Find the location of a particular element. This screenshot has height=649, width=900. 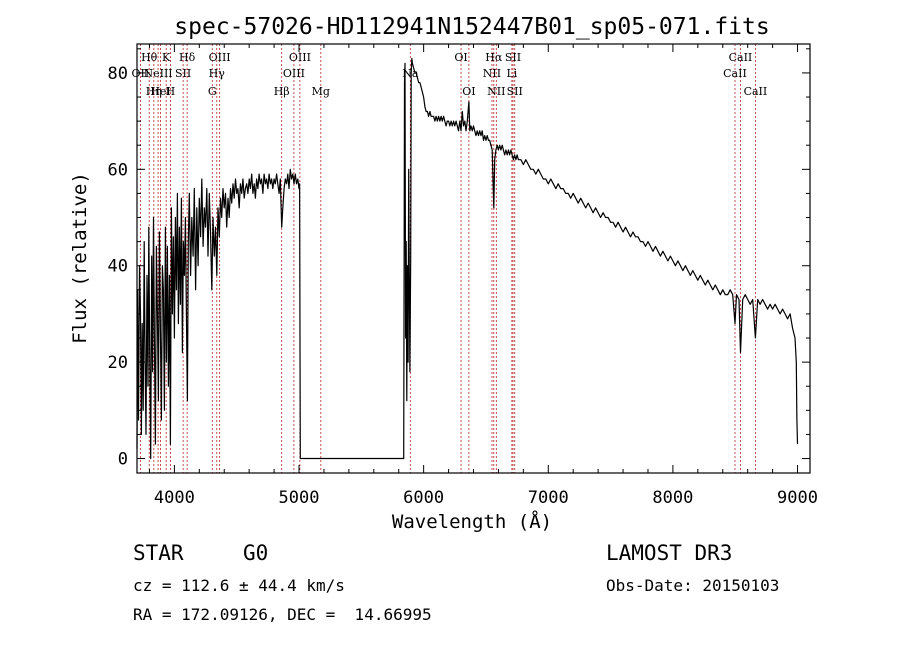

spectral-line-label: Mg is located at coordinates (321, 91).